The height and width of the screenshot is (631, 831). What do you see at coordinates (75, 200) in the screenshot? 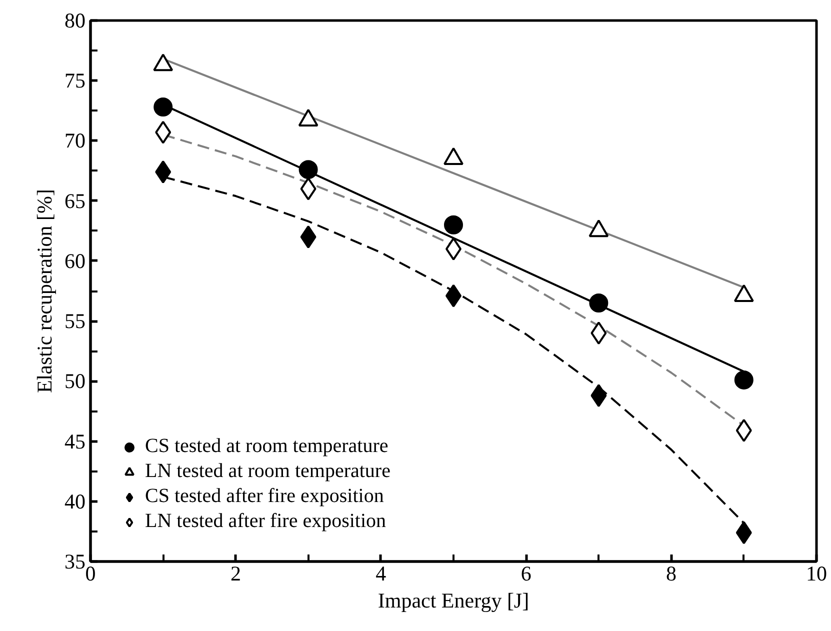
I see `y-tick-label: 65` at bounding box center [75, 200].